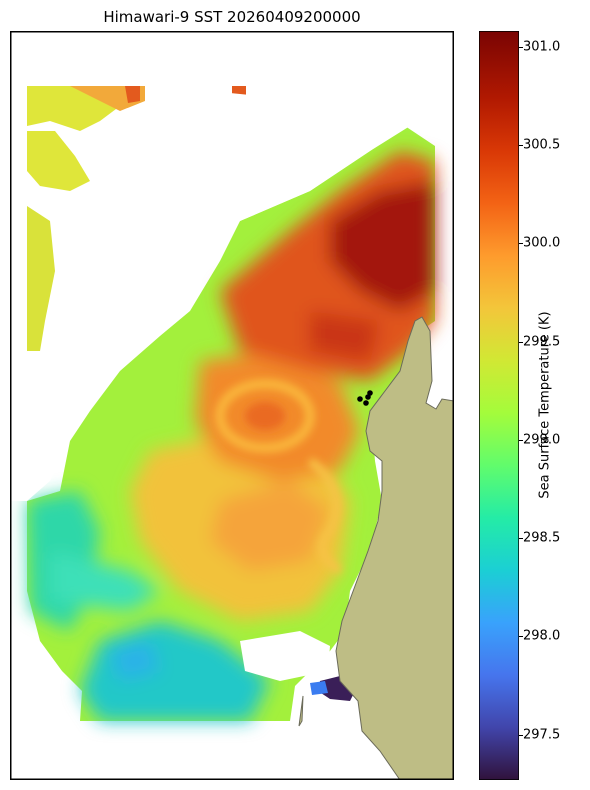 The image size is (590, 790). I want to click on colorbar-tick-label: 301.0, so click(542, 47).